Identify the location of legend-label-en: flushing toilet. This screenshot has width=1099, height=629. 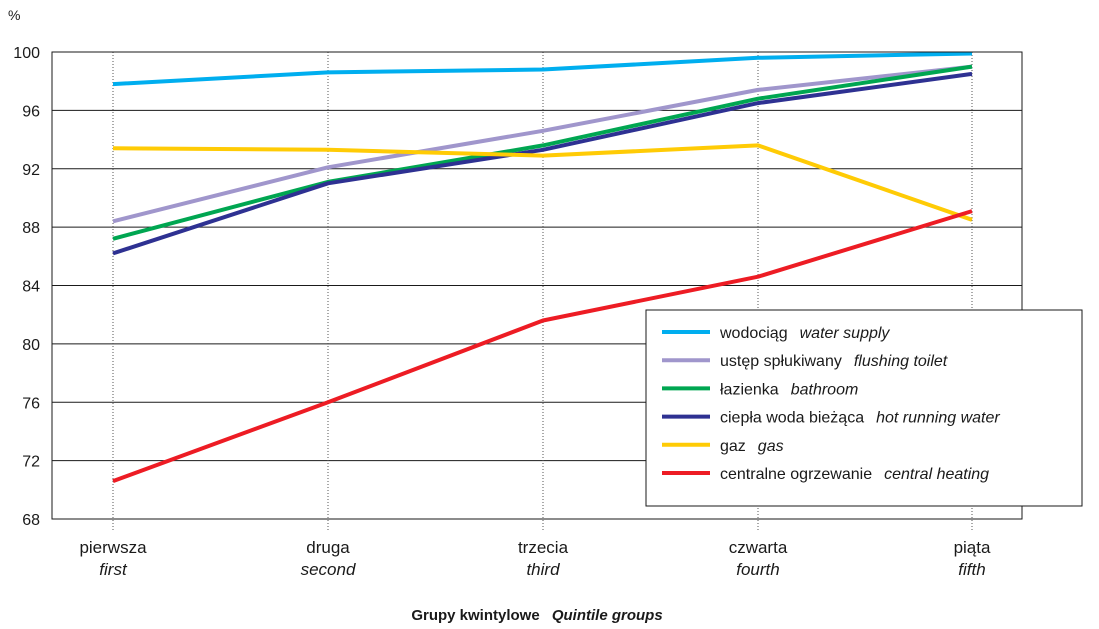
(901, 361).